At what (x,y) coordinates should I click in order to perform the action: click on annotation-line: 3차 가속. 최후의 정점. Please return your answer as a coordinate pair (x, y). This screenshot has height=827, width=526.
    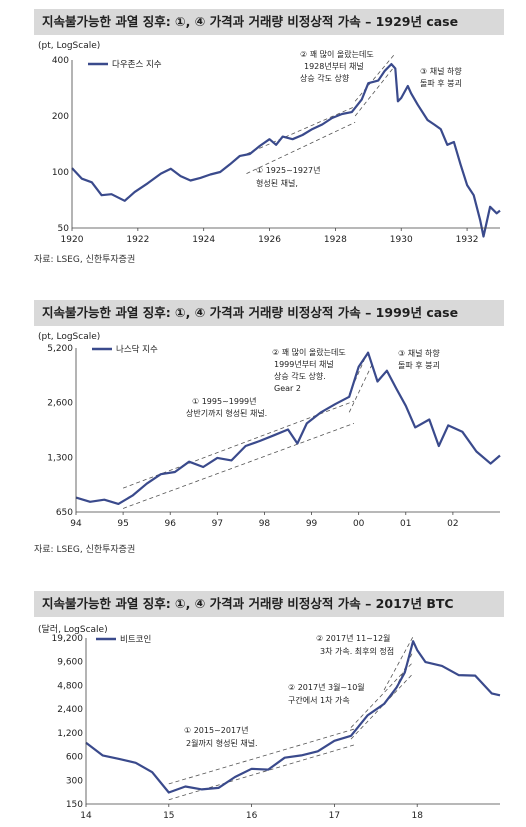
    Looking at the image, I should click on (357, 651).